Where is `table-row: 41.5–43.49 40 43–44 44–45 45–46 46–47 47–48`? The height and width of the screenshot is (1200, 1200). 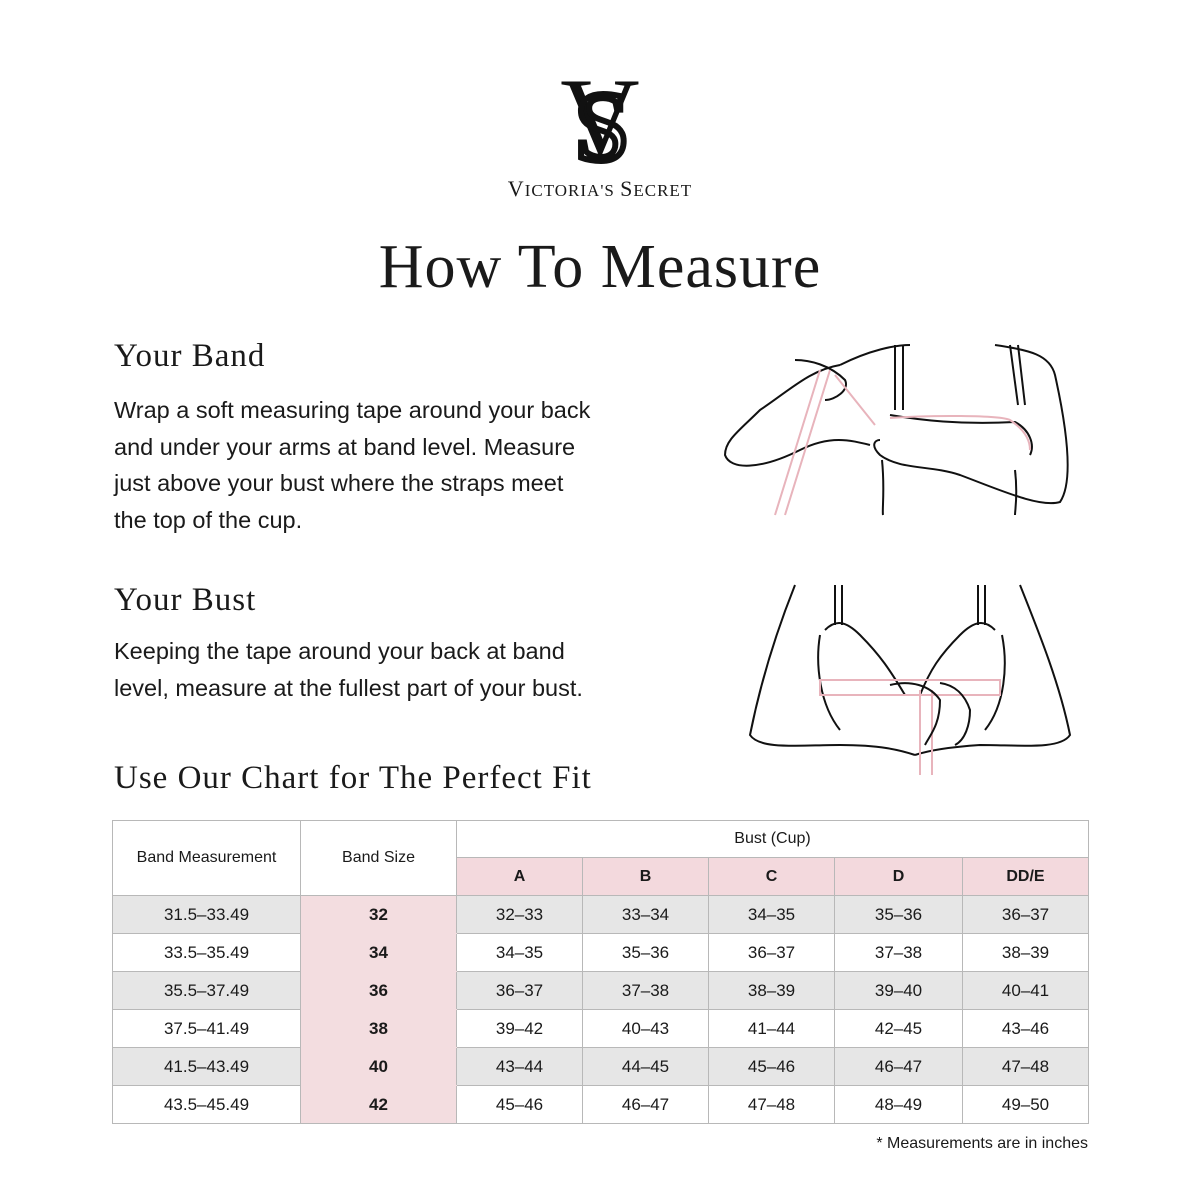
table-row: 41.5–43.49 40 43–44 44–45 45–46 46–47 47–48 is located at coordinates (600, 1066).